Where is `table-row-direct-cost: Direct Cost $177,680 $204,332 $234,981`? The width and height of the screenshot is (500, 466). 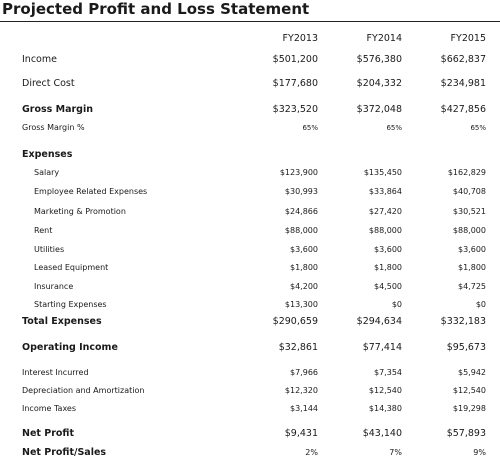
table-row-direct-cost: Direct Cost $177,680 $204,332 $234,981 is located at coordinates (250, 84).